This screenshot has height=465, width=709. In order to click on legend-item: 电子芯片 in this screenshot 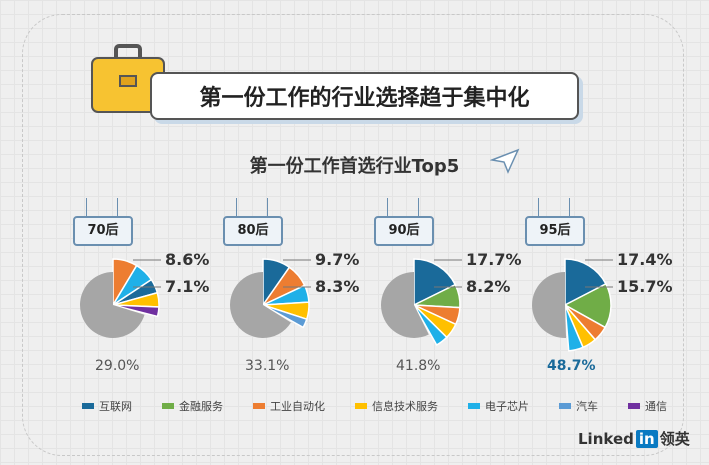, I will do `click(498, 406)`.